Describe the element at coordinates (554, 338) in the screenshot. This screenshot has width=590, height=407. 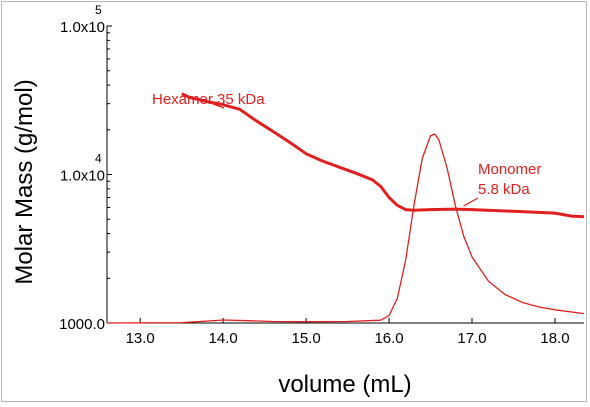
I see `x-tick-label: 18.0` at that location.